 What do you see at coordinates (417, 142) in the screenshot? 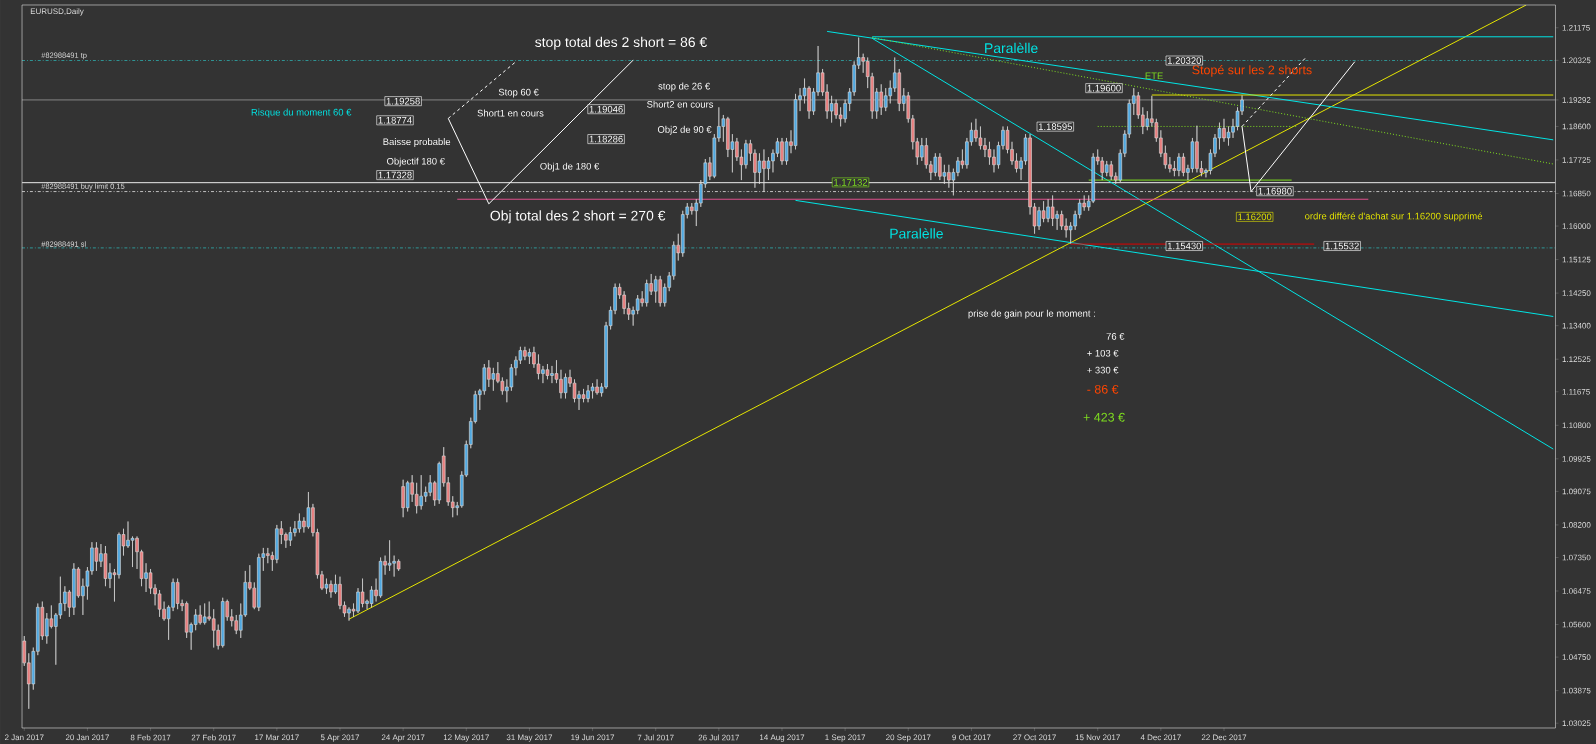
I see `annotation: Baisse probable` at bounding box center [417, 142].